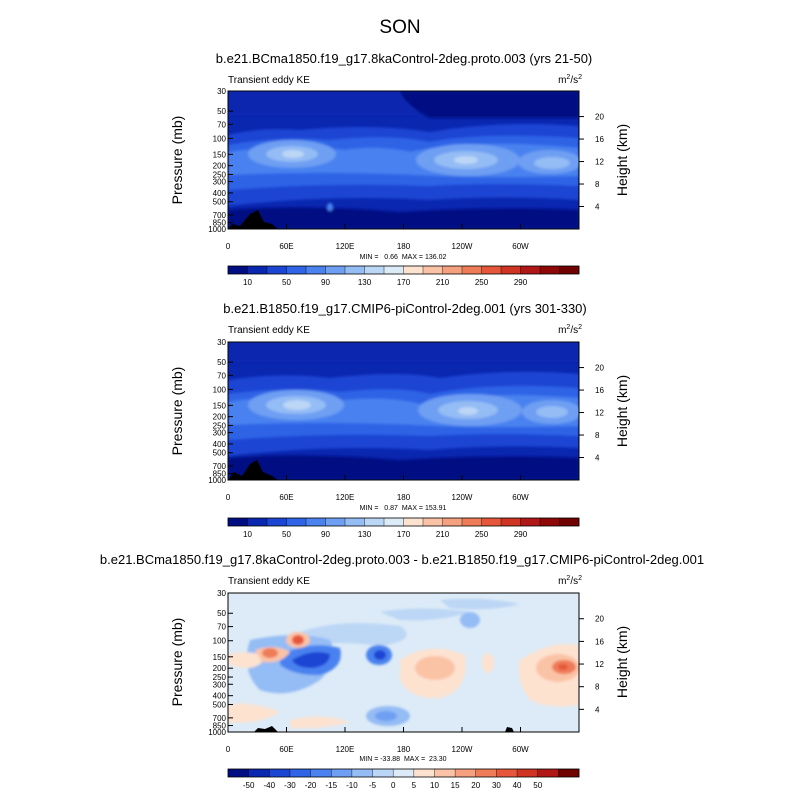  Describe the element at coordinates (404, 282) in the screenshot. I see `colorbar-label: 170` at that location.